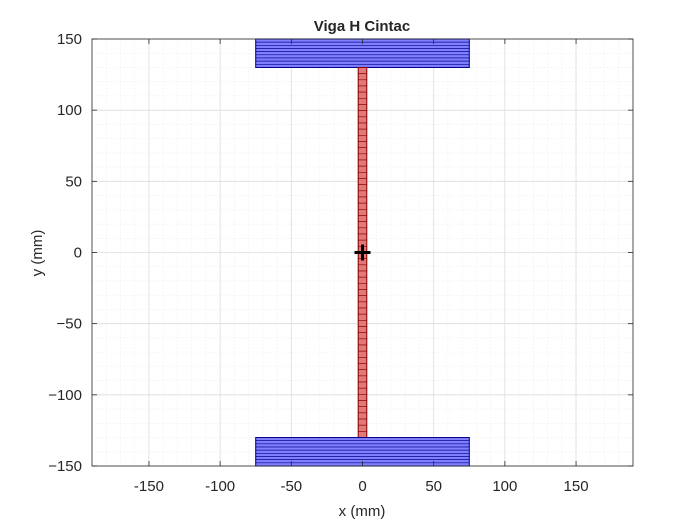 This screenshot has width=700, height=530. Describe the element at coordinates (362, 511) in the screenshot. I see `x-axis-label: x (mm)` at that location.